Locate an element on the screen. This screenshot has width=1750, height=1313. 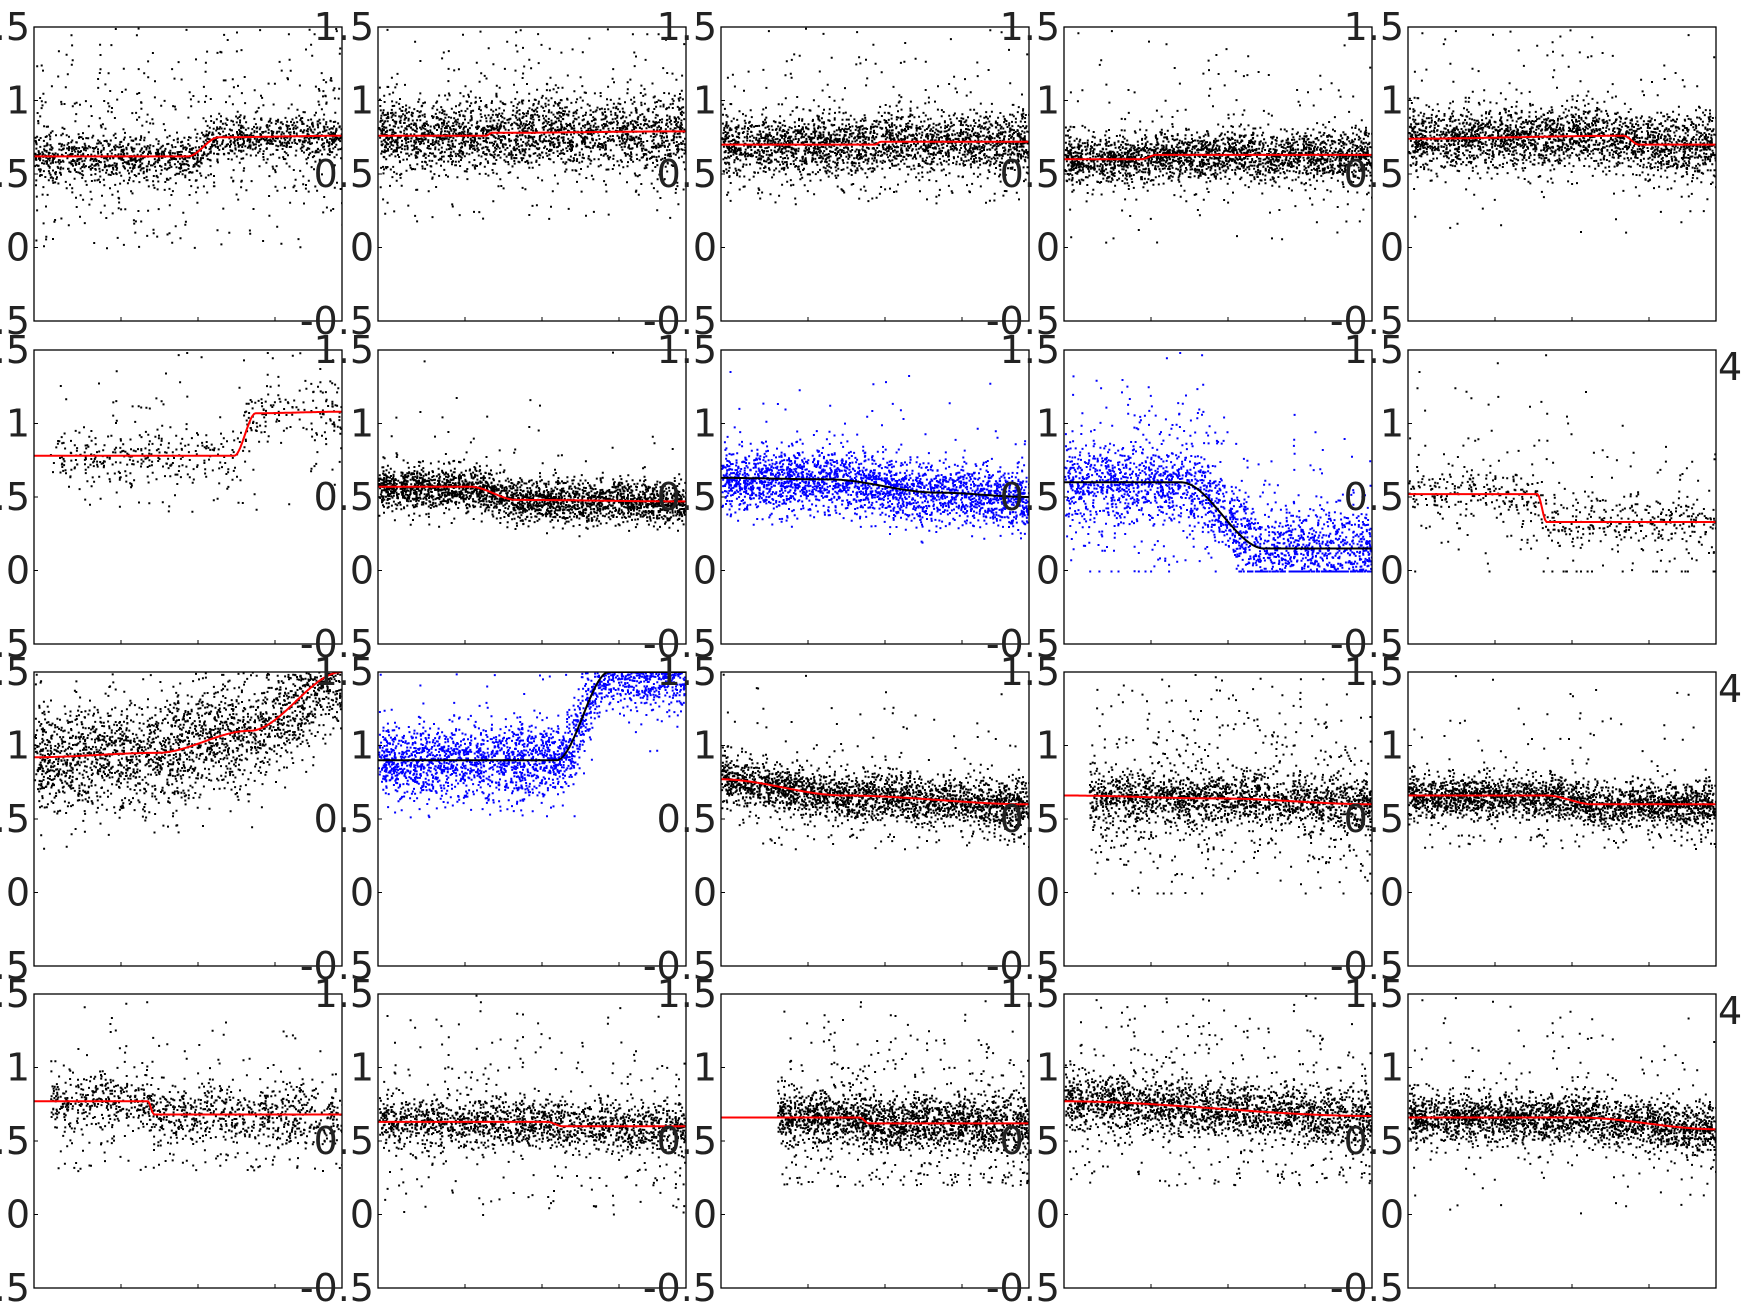
panel-r3-c3 is located at coordinates (876, 819).